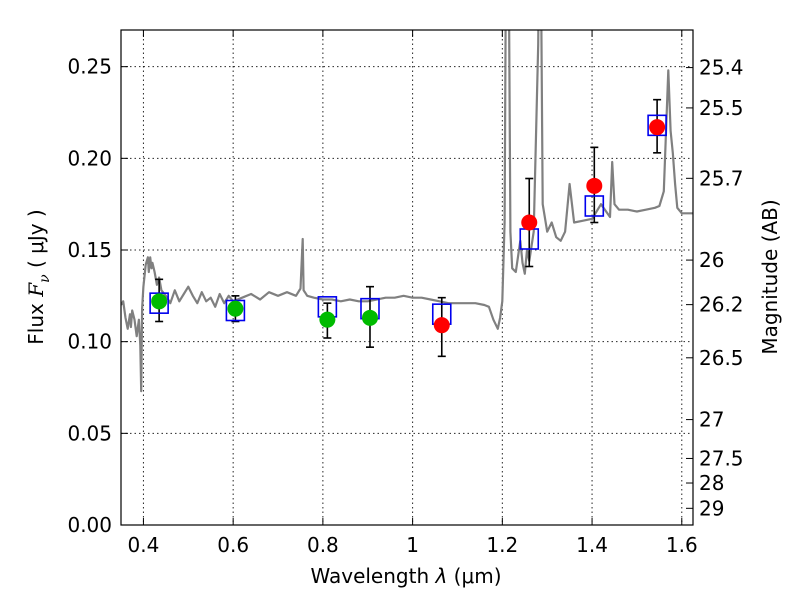 This screenshot has height=600, width=800. I want to click on y-tick-label: 0.20, so click(89, 158).